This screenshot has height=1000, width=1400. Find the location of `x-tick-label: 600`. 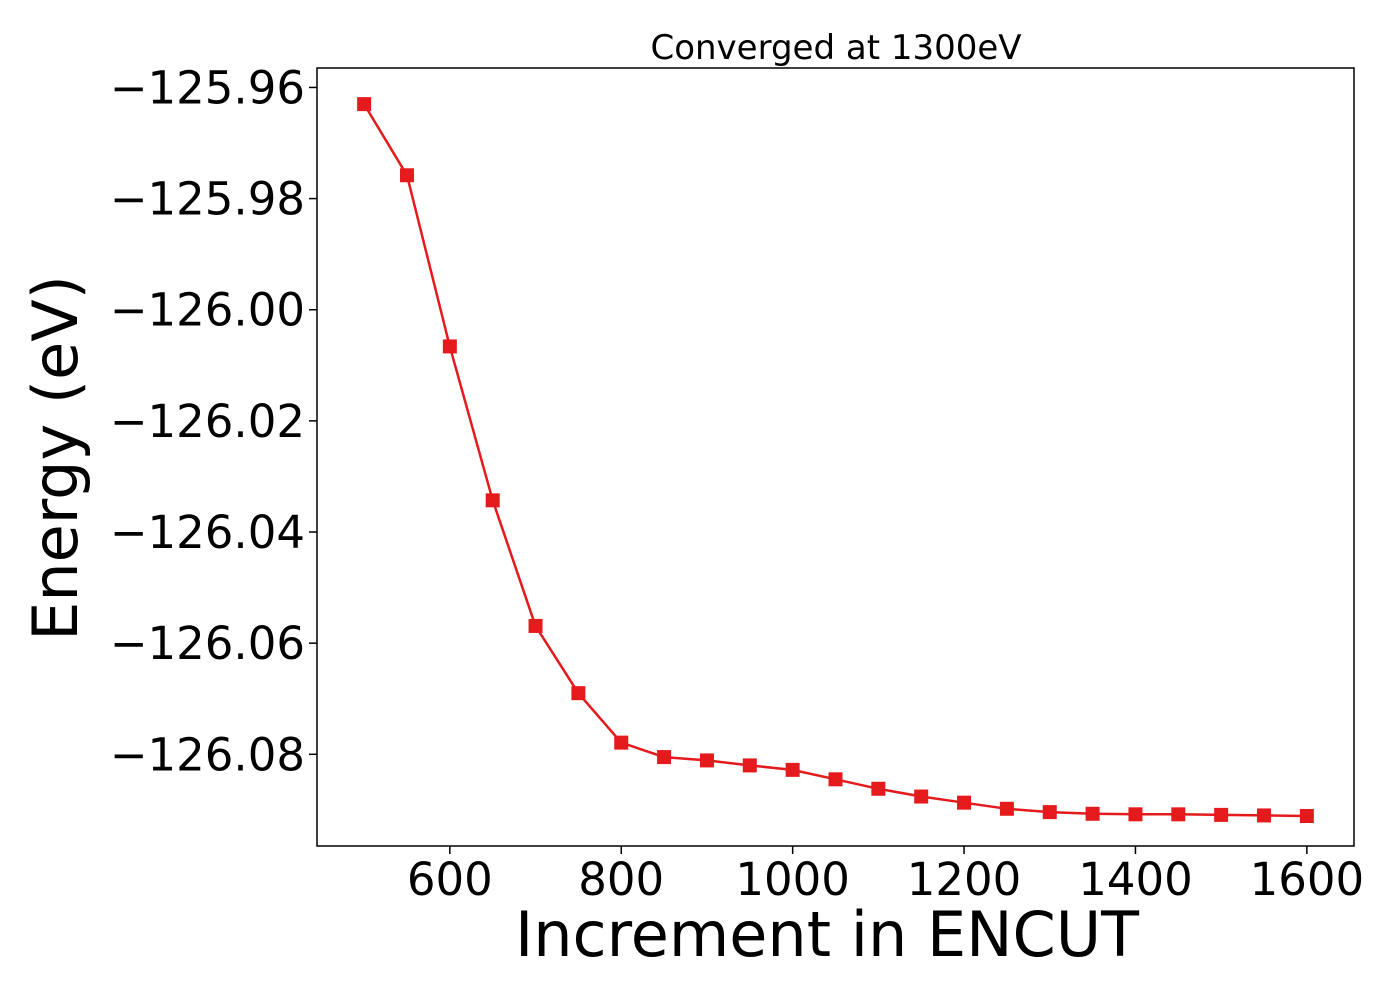

x-tick-label: 600 is located at coordinates (450, 879).